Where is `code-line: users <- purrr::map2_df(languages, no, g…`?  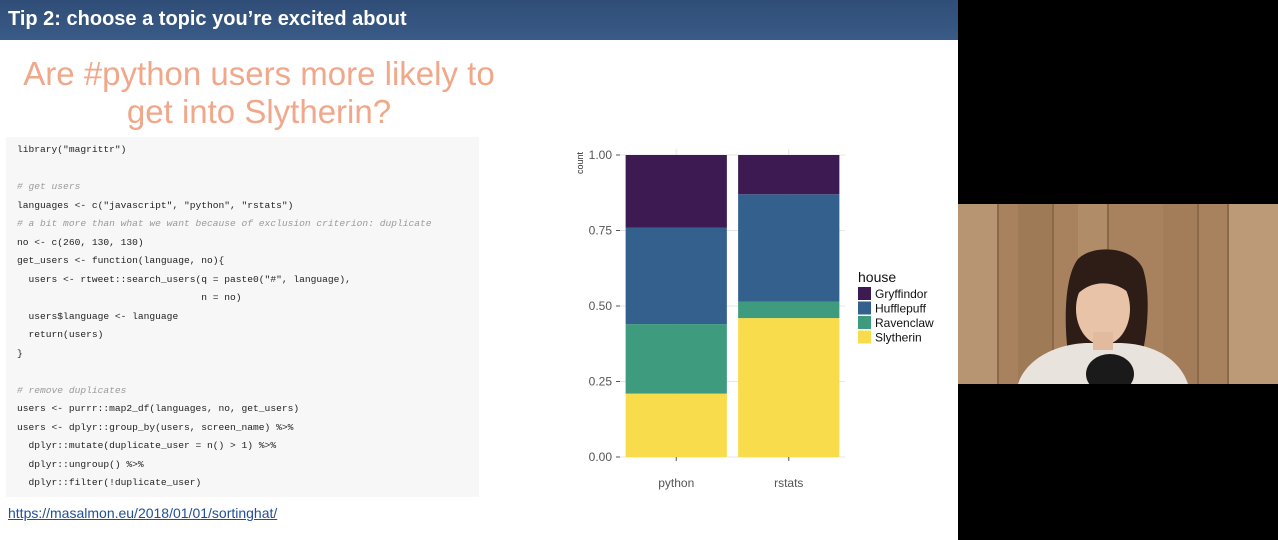 code-line: users <- purrr::map2_df(languages, no, g… is located at coordinates (158, 408).